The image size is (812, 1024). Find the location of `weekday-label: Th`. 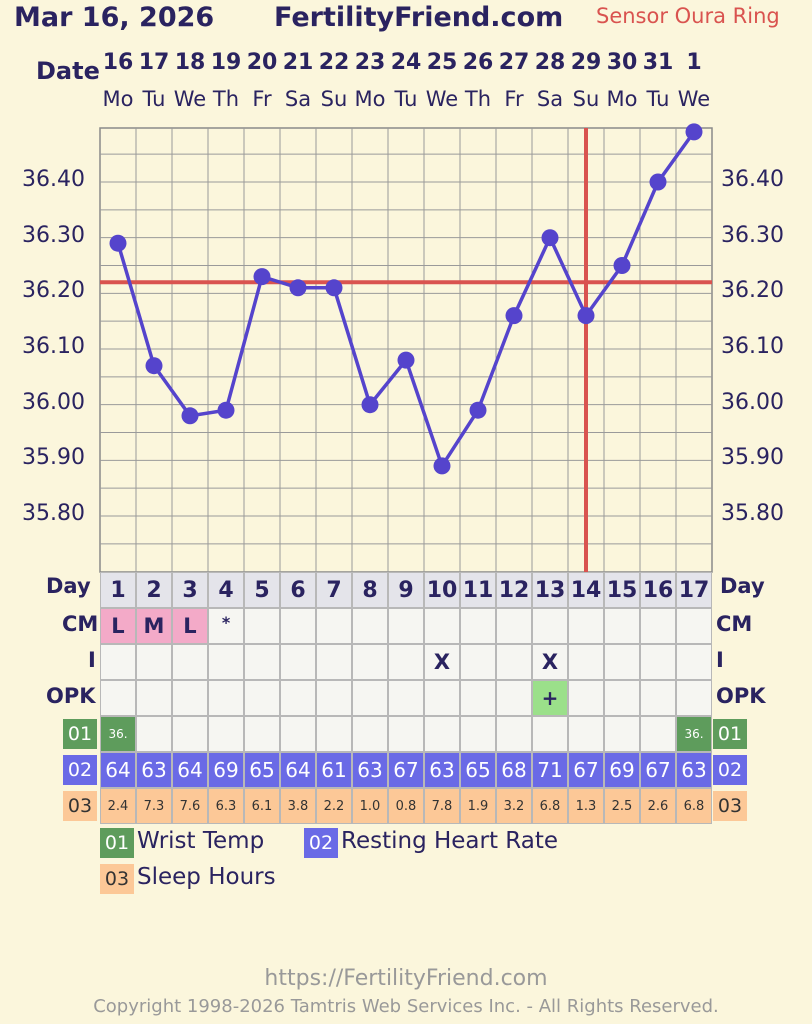

weekday-label: Th is located at coordinates (478, 99).